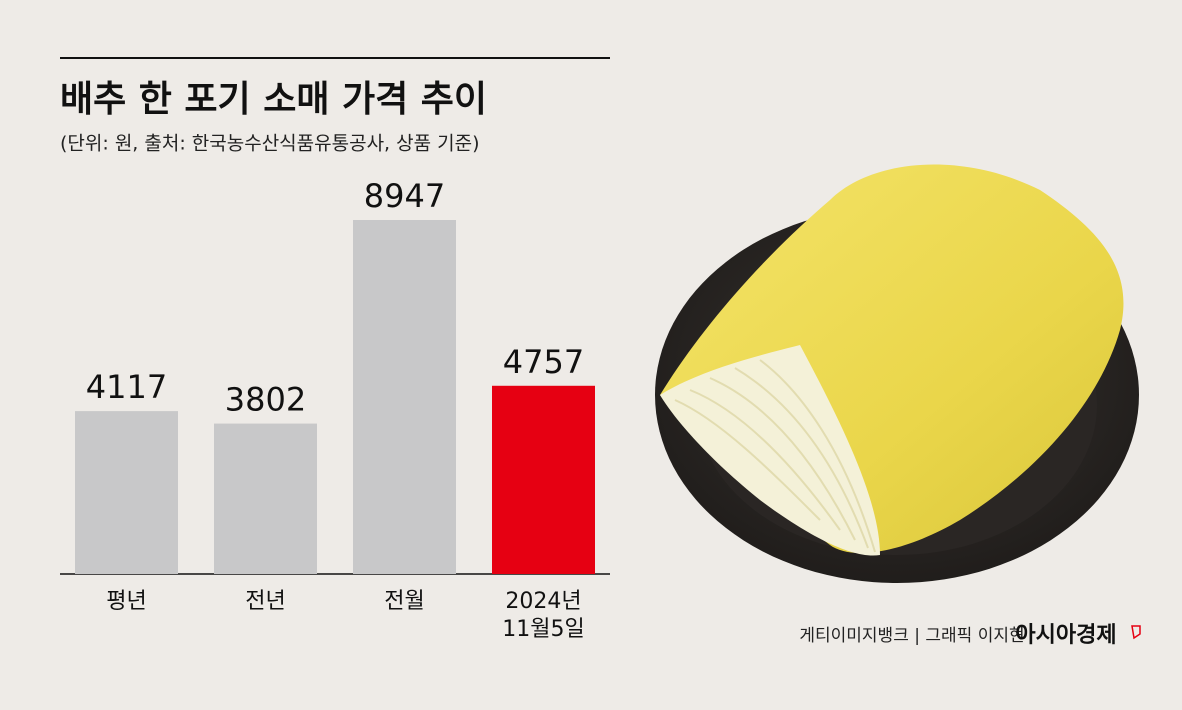  Describe the element at coordinates (273, 99) in the screenshot. I see `chart-title: 배추 한 포기 소매 가격 추이` at that location.